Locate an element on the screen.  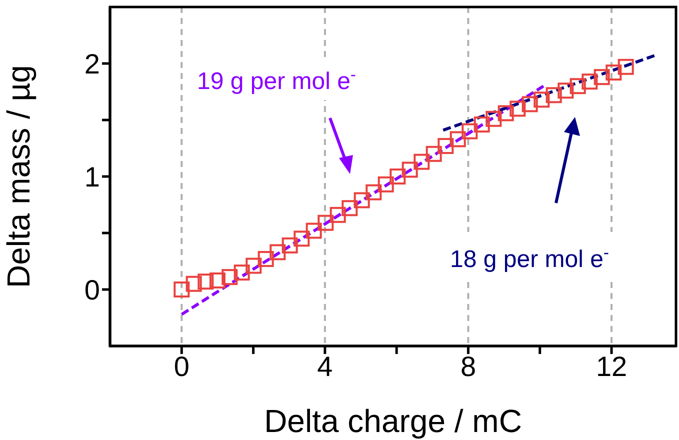
annotation: 18 g per mol e$^{-}$ is located at coordinates (530, 257).